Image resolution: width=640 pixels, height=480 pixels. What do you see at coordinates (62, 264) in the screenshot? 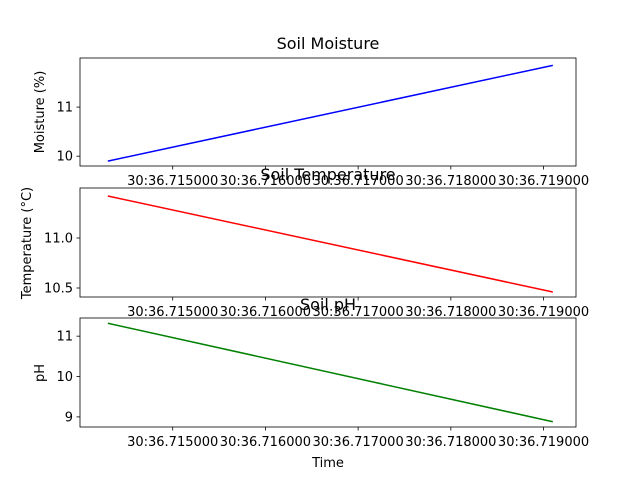
I see `temperature-y-ticks: 10.5 11.0` at bounding box center [62, 264].